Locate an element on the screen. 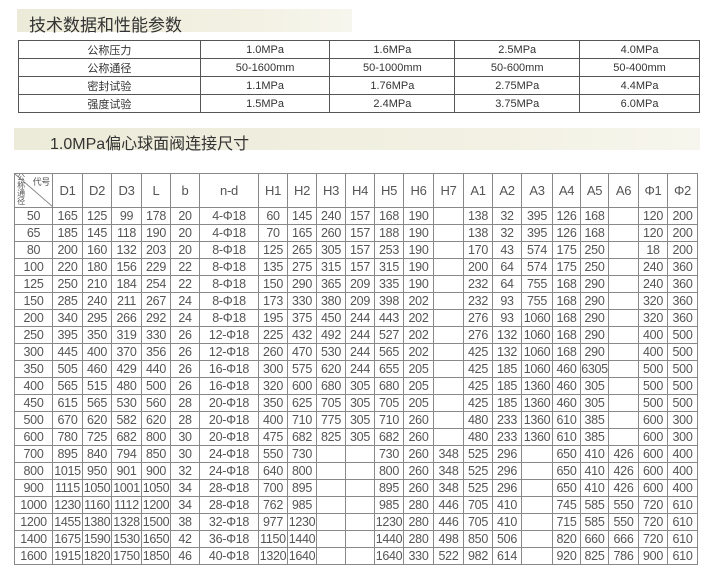 The image size is (711, 569). table-cell: 250 is located at coordinates (594, 267).